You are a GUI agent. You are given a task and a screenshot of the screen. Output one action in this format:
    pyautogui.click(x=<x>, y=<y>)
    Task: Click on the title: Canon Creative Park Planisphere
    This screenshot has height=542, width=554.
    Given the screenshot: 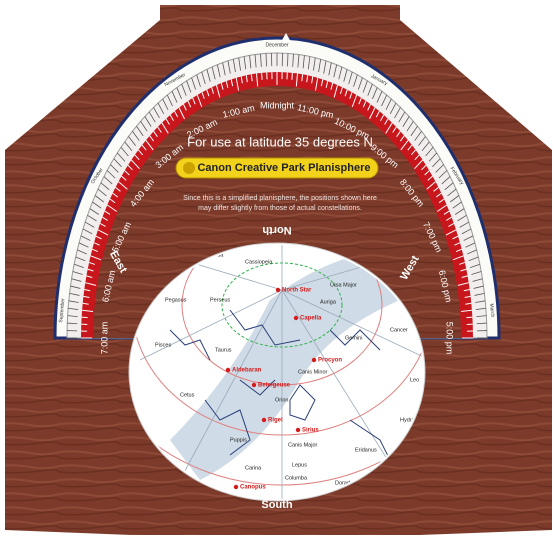 What is the action you would take?
    pyautogui.click(x=283, y=168)
    